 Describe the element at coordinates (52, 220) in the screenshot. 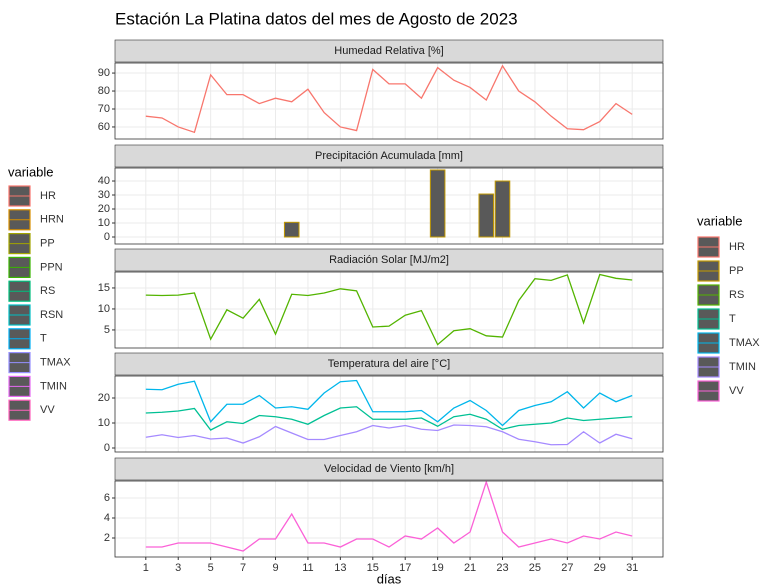

I see `legend-label: HRN` at that location.